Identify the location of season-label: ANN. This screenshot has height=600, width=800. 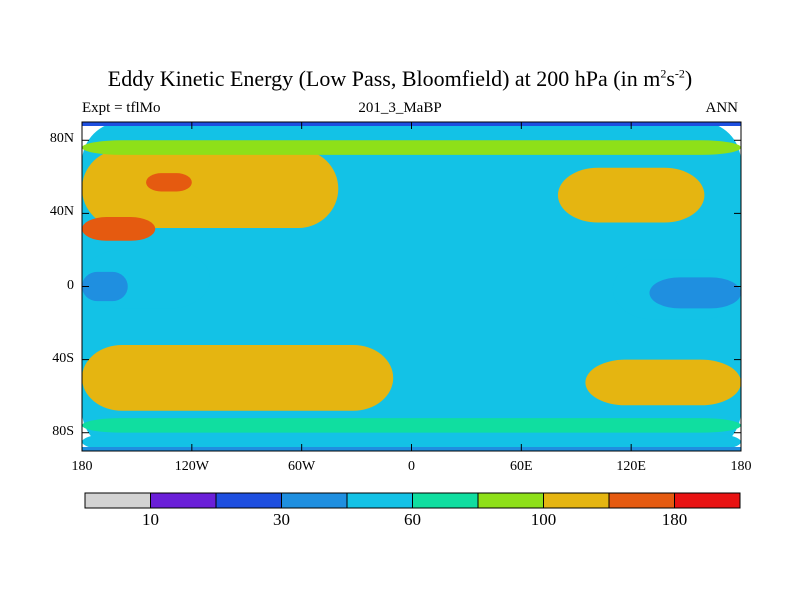
(722, 108).